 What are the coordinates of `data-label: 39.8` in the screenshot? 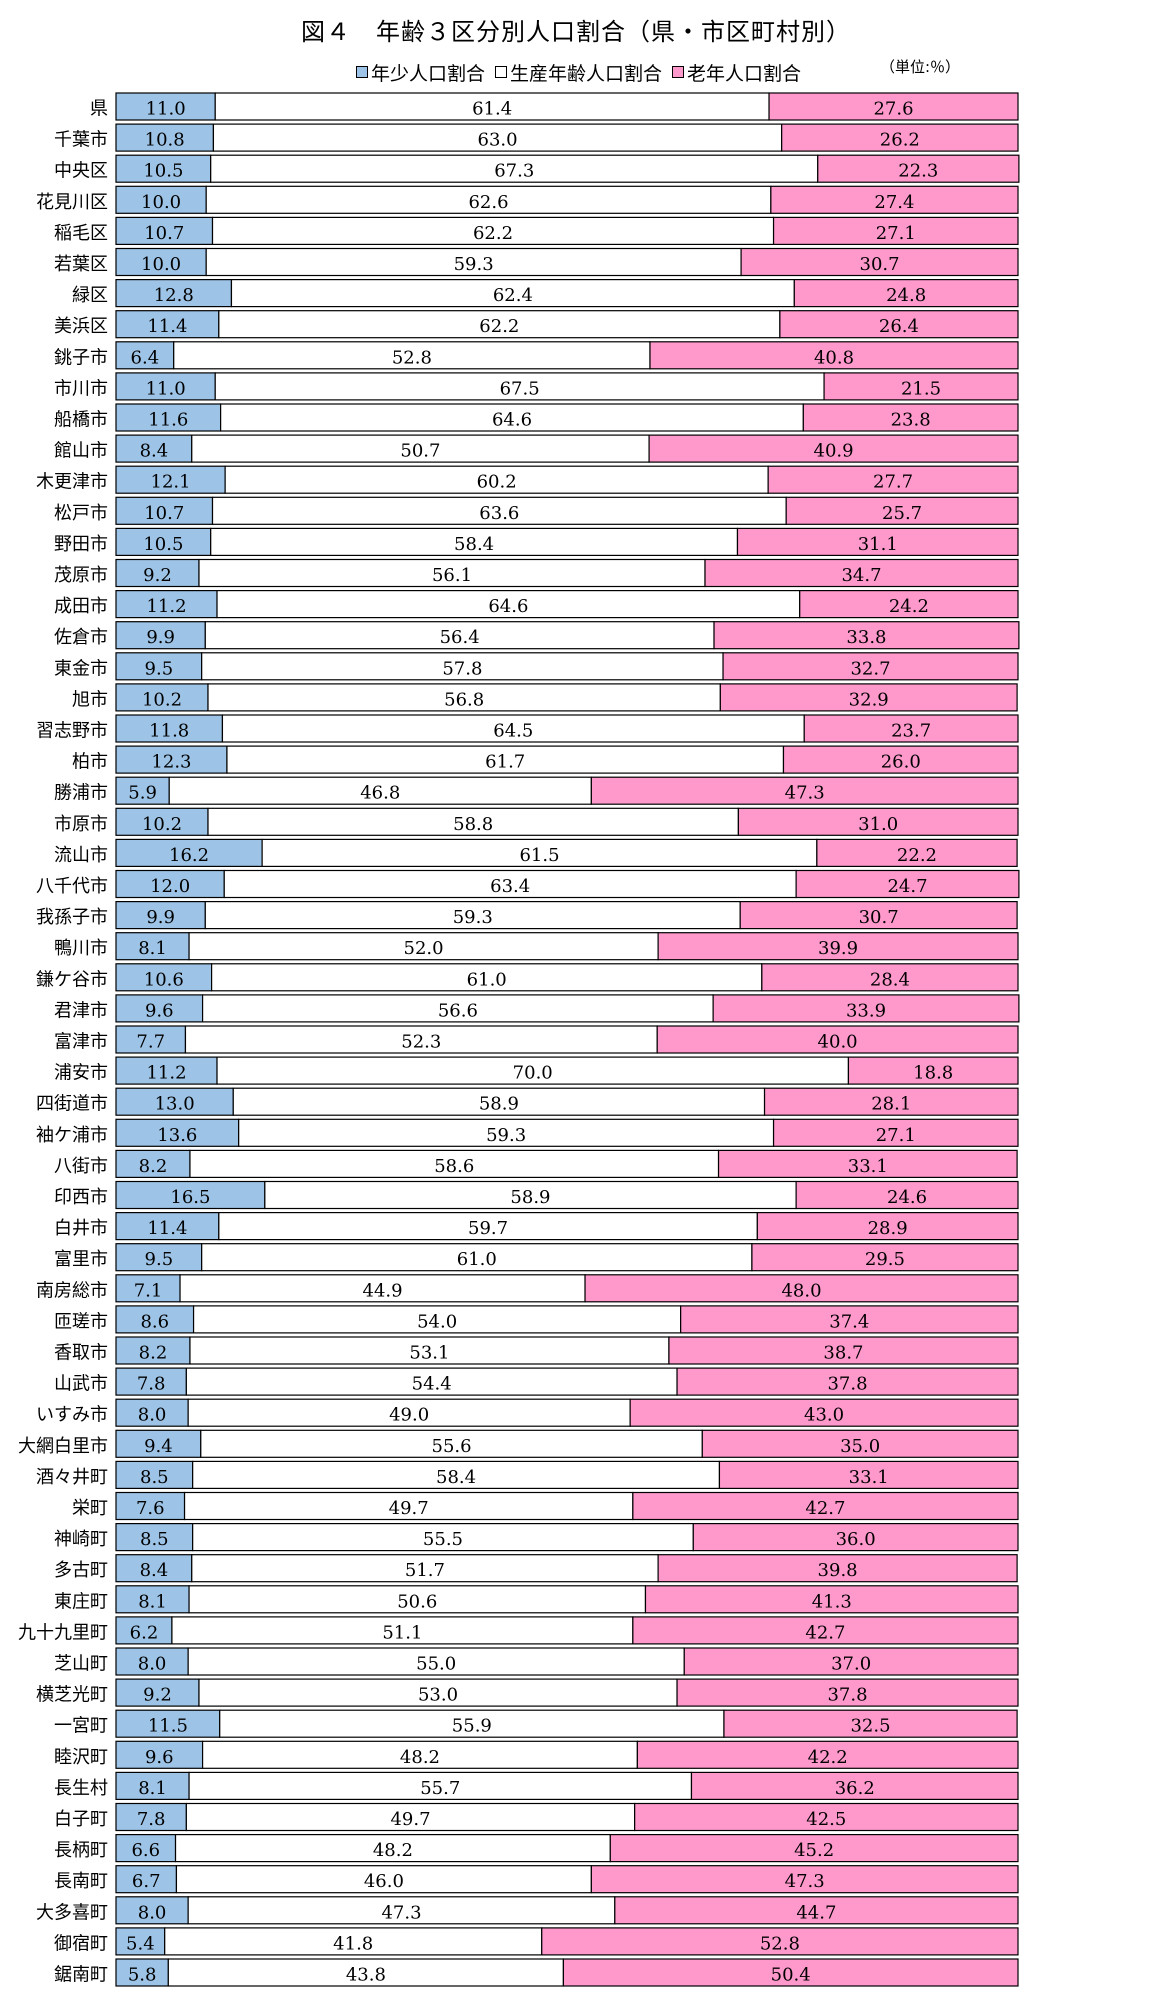 It's located at (838, 1570).